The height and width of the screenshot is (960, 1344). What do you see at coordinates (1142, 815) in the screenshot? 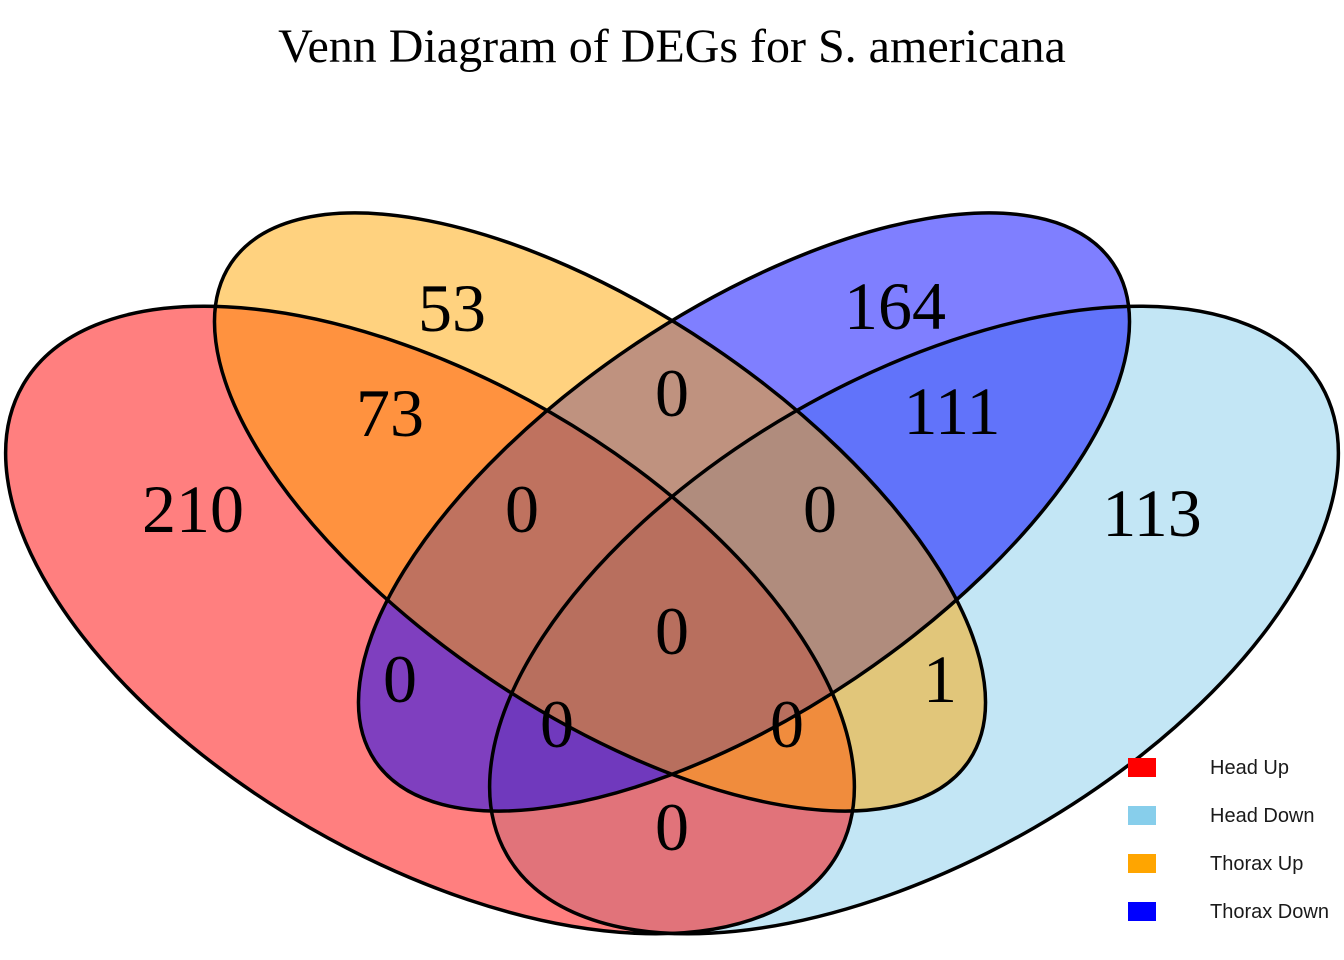
I see `legend-swatch-head-down` at bounding box center [1142, 815].